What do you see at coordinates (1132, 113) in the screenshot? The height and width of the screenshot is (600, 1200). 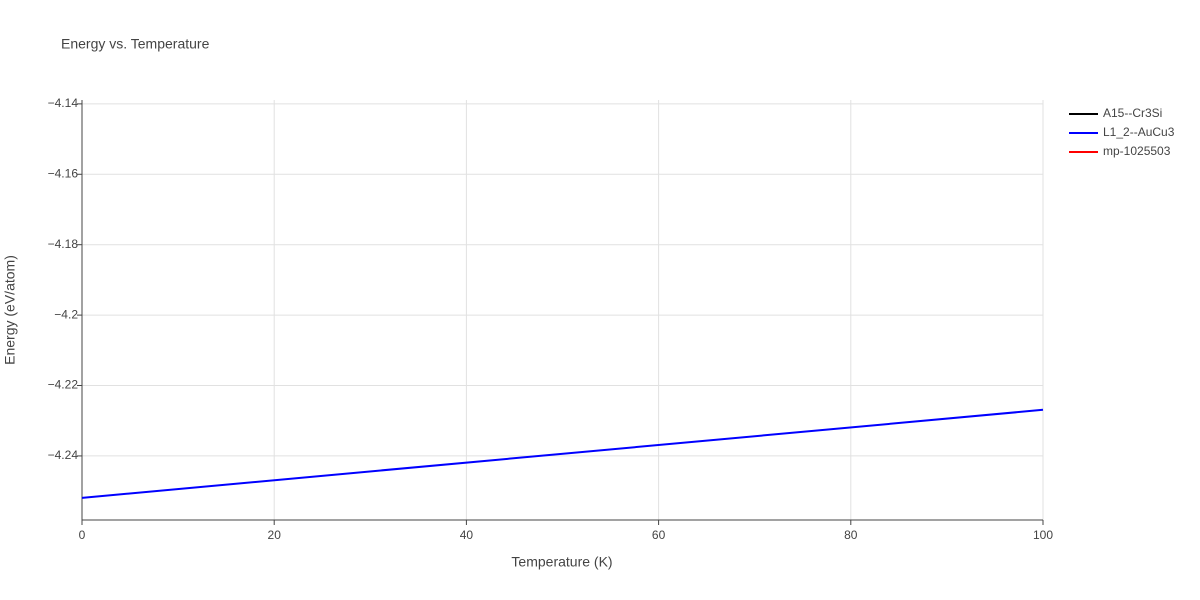 I see `legend-label: A15--Cr3Si` at bounding box center [1132, 113].